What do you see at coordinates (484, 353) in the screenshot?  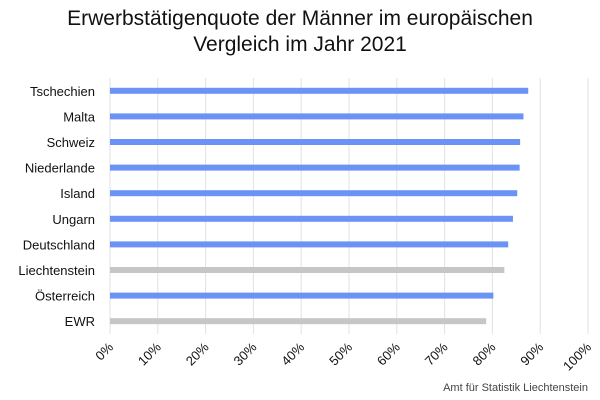 I see `x-tick-label-80: 80%` at bounding box center [484, 353].